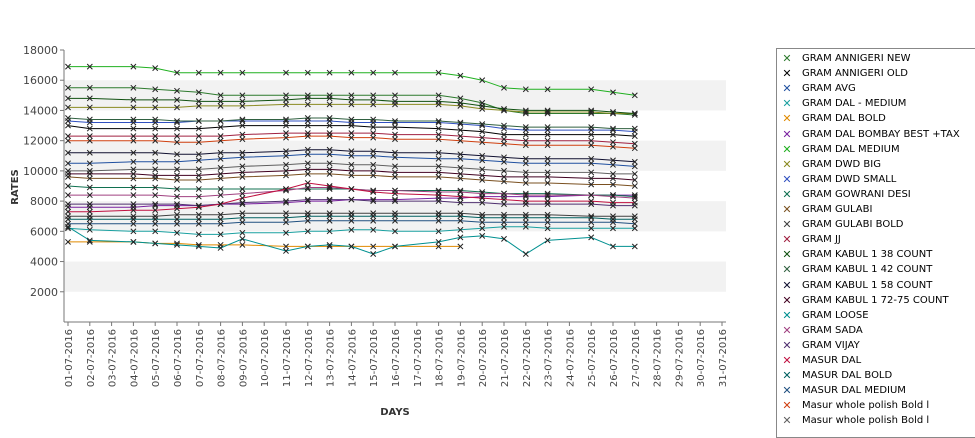 Image resolution: width=975 pixels, height=438 pixels. What do you see at coordinates (876, 361) in the screenshot?
I see `legend-item: ✕ MASUR DAL` at bounding box center [876, 361].